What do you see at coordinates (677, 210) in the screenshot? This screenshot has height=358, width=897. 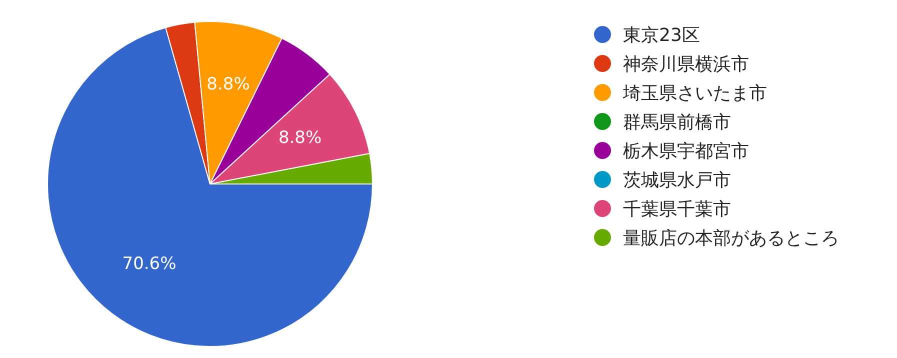 I see `legend-label: 千葉県千葉市` at bounding box center [677, 210].